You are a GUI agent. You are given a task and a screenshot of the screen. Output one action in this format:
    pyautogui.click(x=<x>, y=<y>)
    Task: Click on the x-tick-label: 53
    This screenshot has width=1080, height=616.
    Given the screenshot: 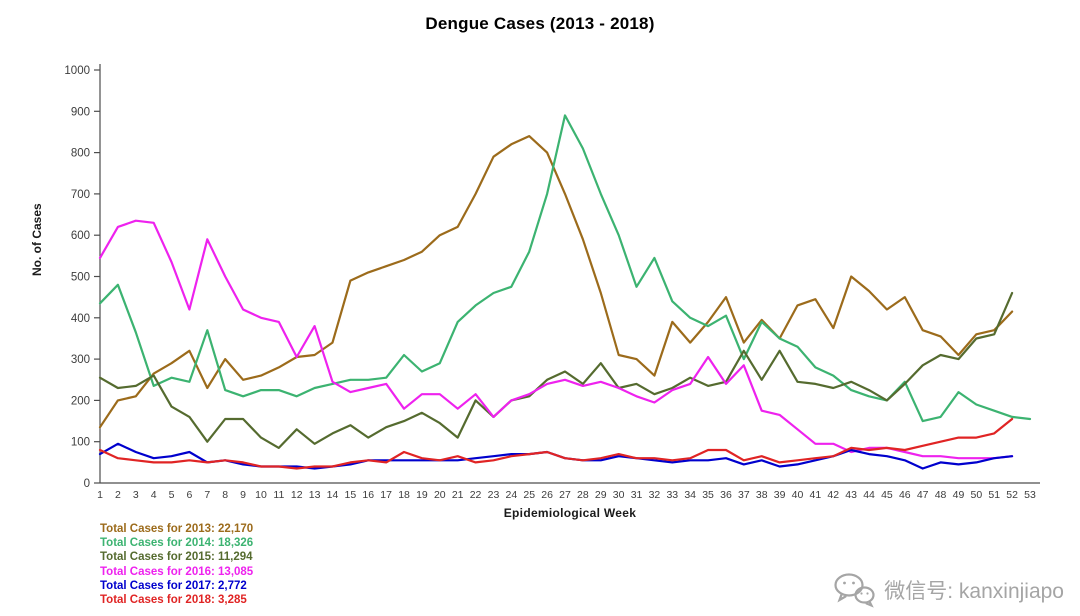 What is the action you would take?
    pyautogui.click(x=1030, y=495)
    